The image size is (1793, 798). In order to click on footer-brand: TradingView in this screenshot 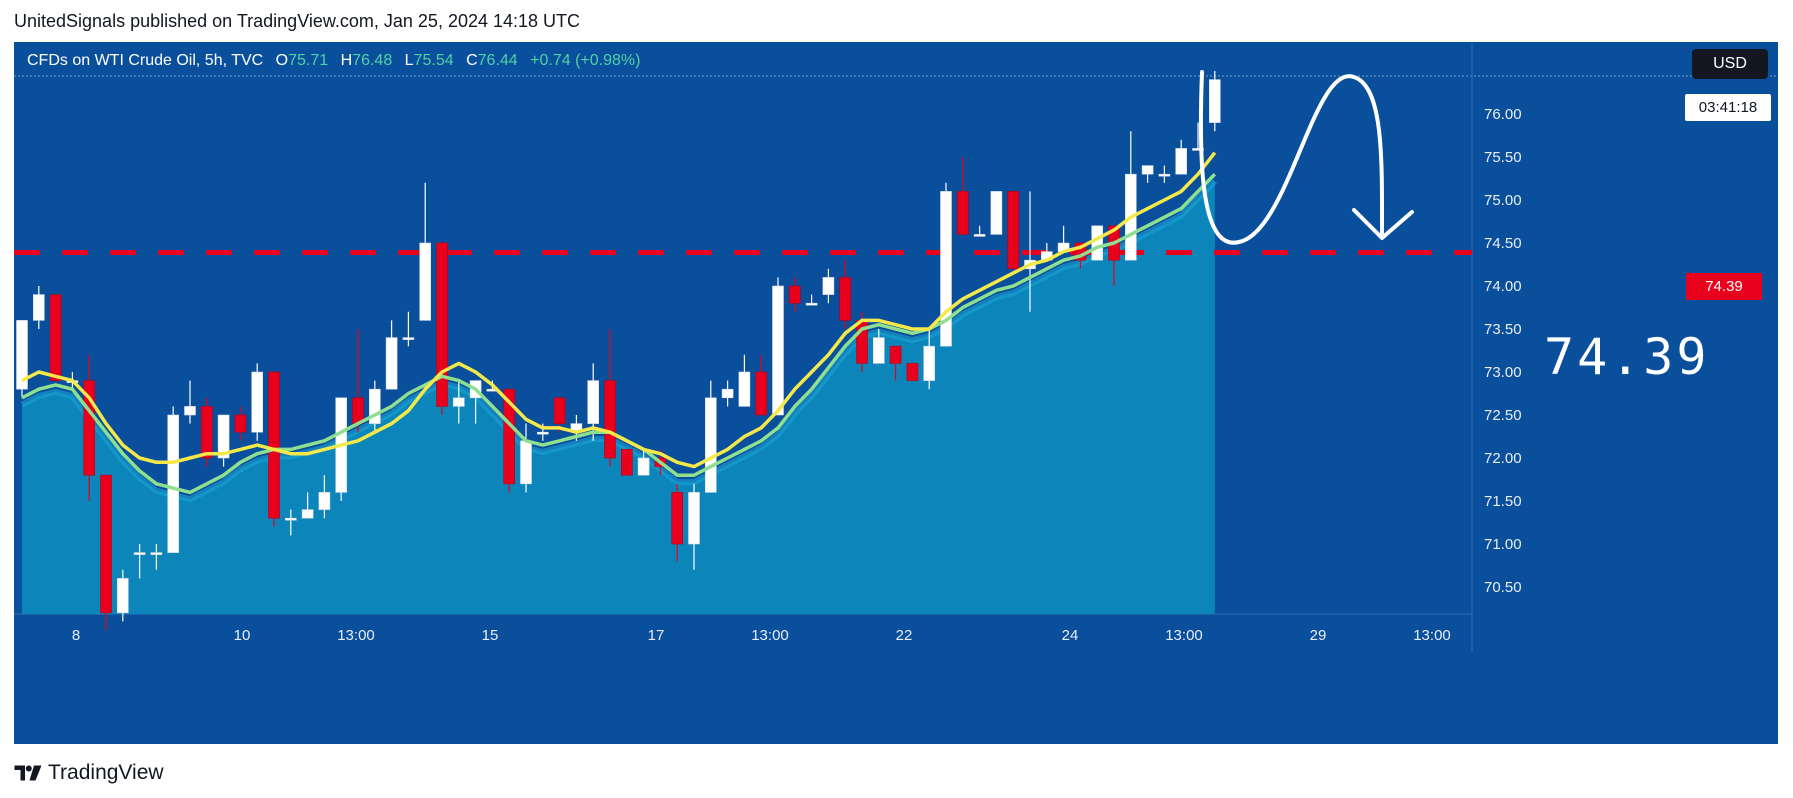, I will do `click(89, 773)`.